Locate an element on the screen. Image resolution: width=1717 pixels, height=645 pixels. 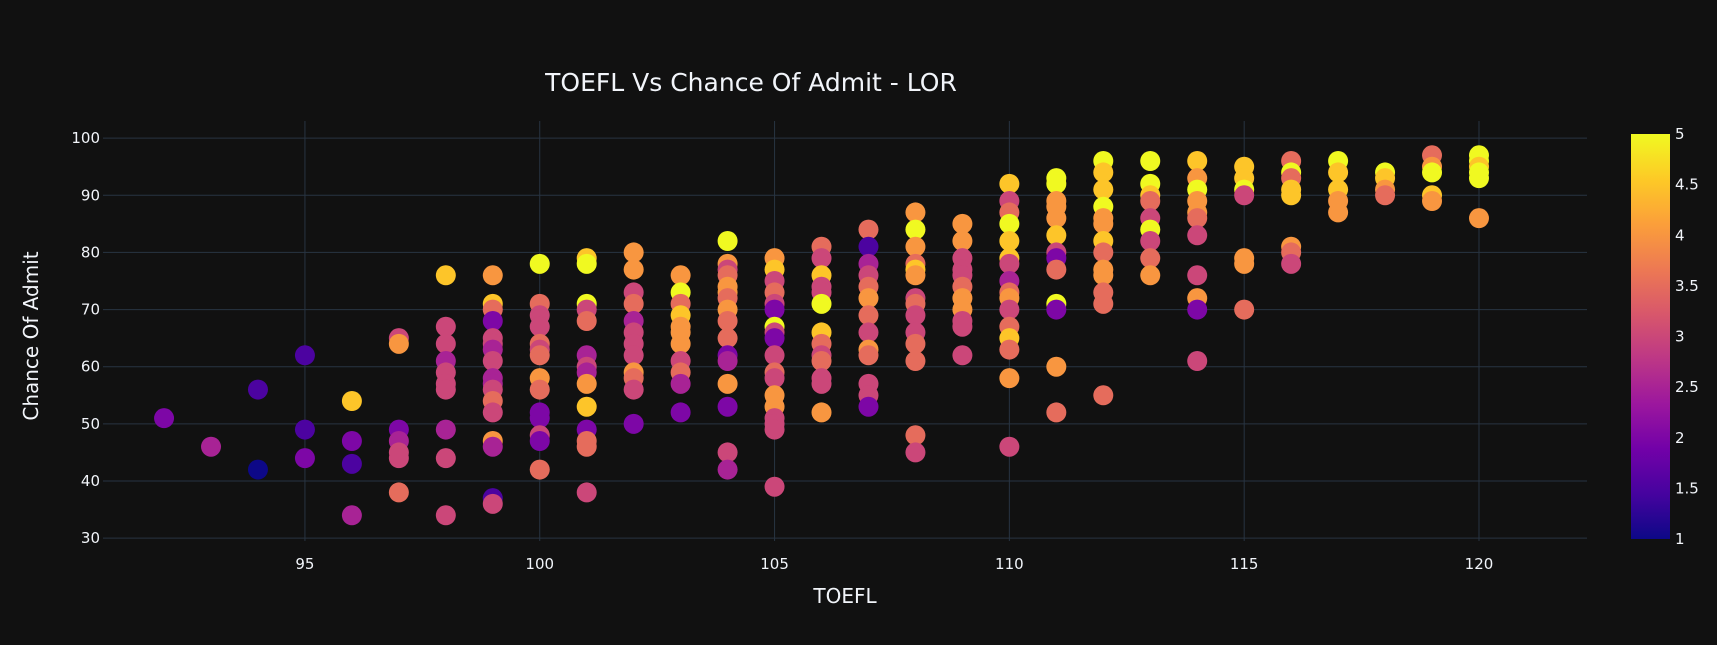
colorbar-gradient is located at coordinates (1650, 336).